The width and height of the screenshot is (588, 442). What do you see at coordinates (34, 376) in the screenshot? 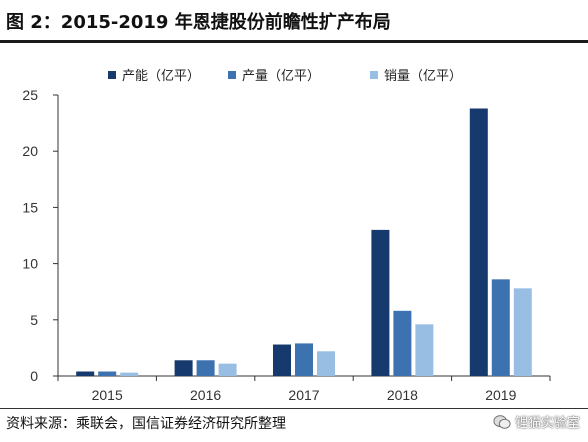
I see `y-tick-label: 0` at bounding box center [34, 376].